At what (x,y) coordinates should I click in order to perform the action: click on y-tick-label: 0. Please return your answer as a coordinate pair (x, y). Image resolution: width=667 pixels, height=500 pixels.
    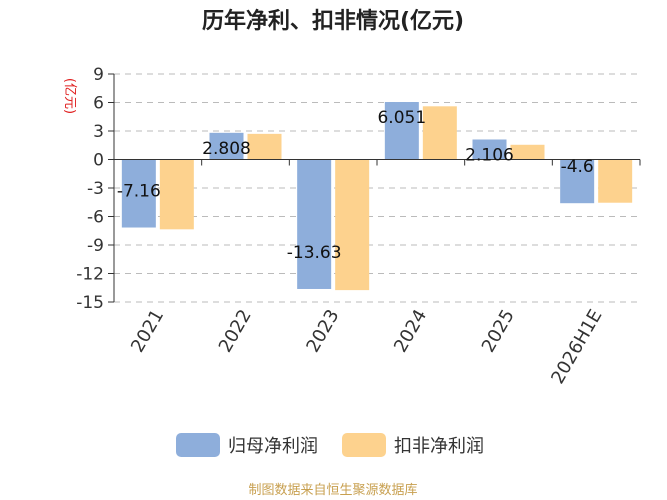
    Looking at the image, I should click on (98, 161).